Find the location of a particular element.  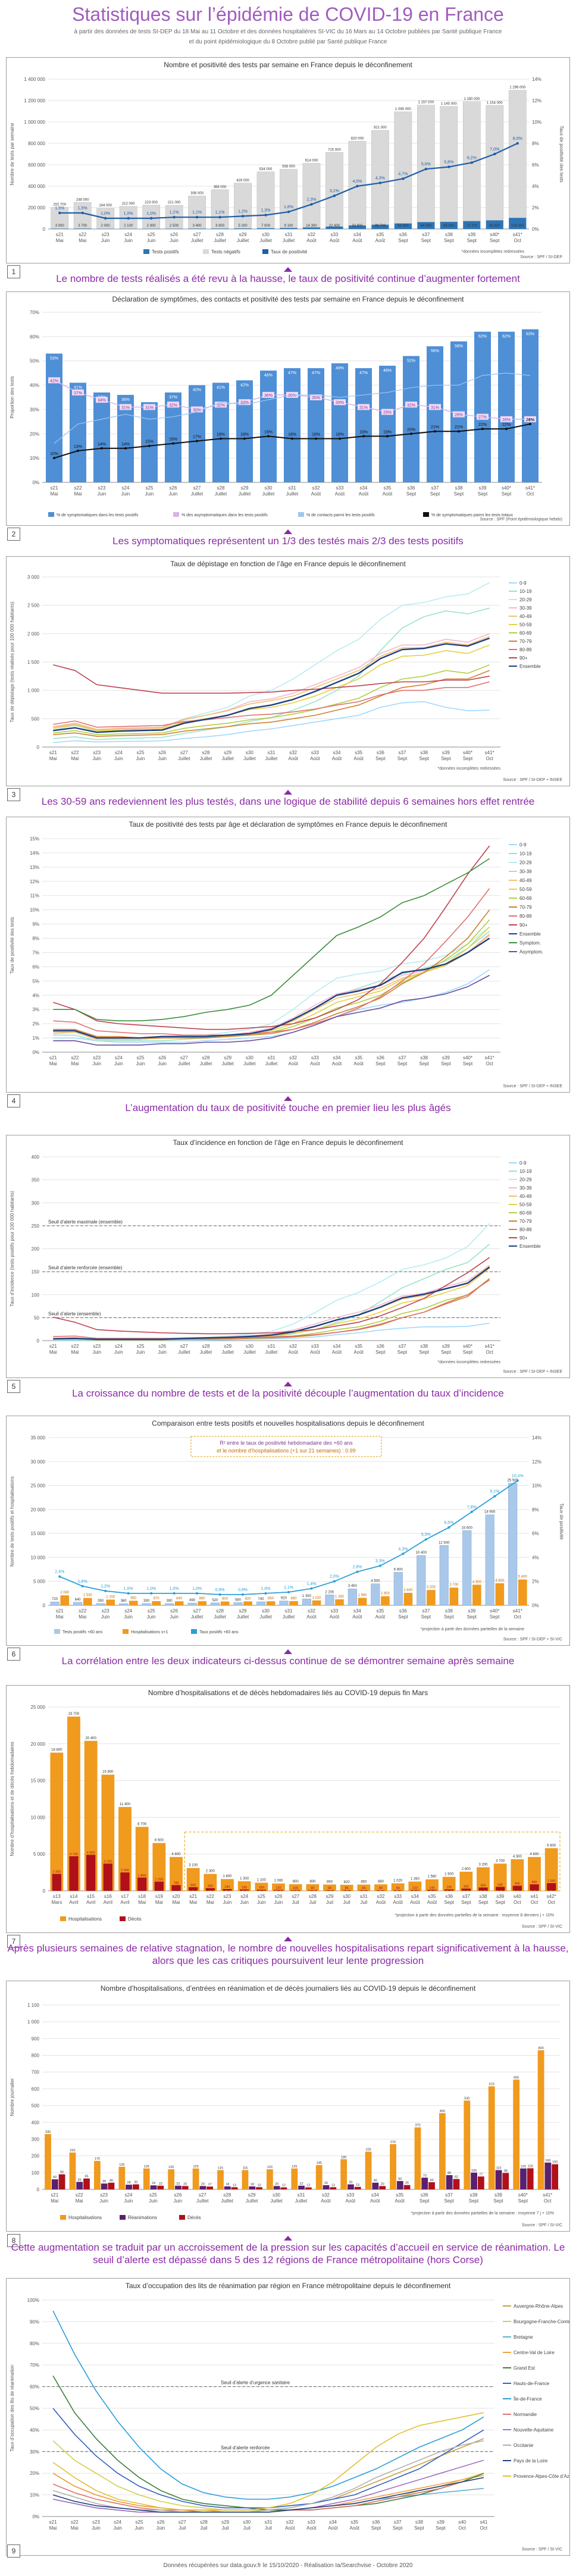

data-label-positive-60plus: 15 600 is located at coordinates (468, 1528).